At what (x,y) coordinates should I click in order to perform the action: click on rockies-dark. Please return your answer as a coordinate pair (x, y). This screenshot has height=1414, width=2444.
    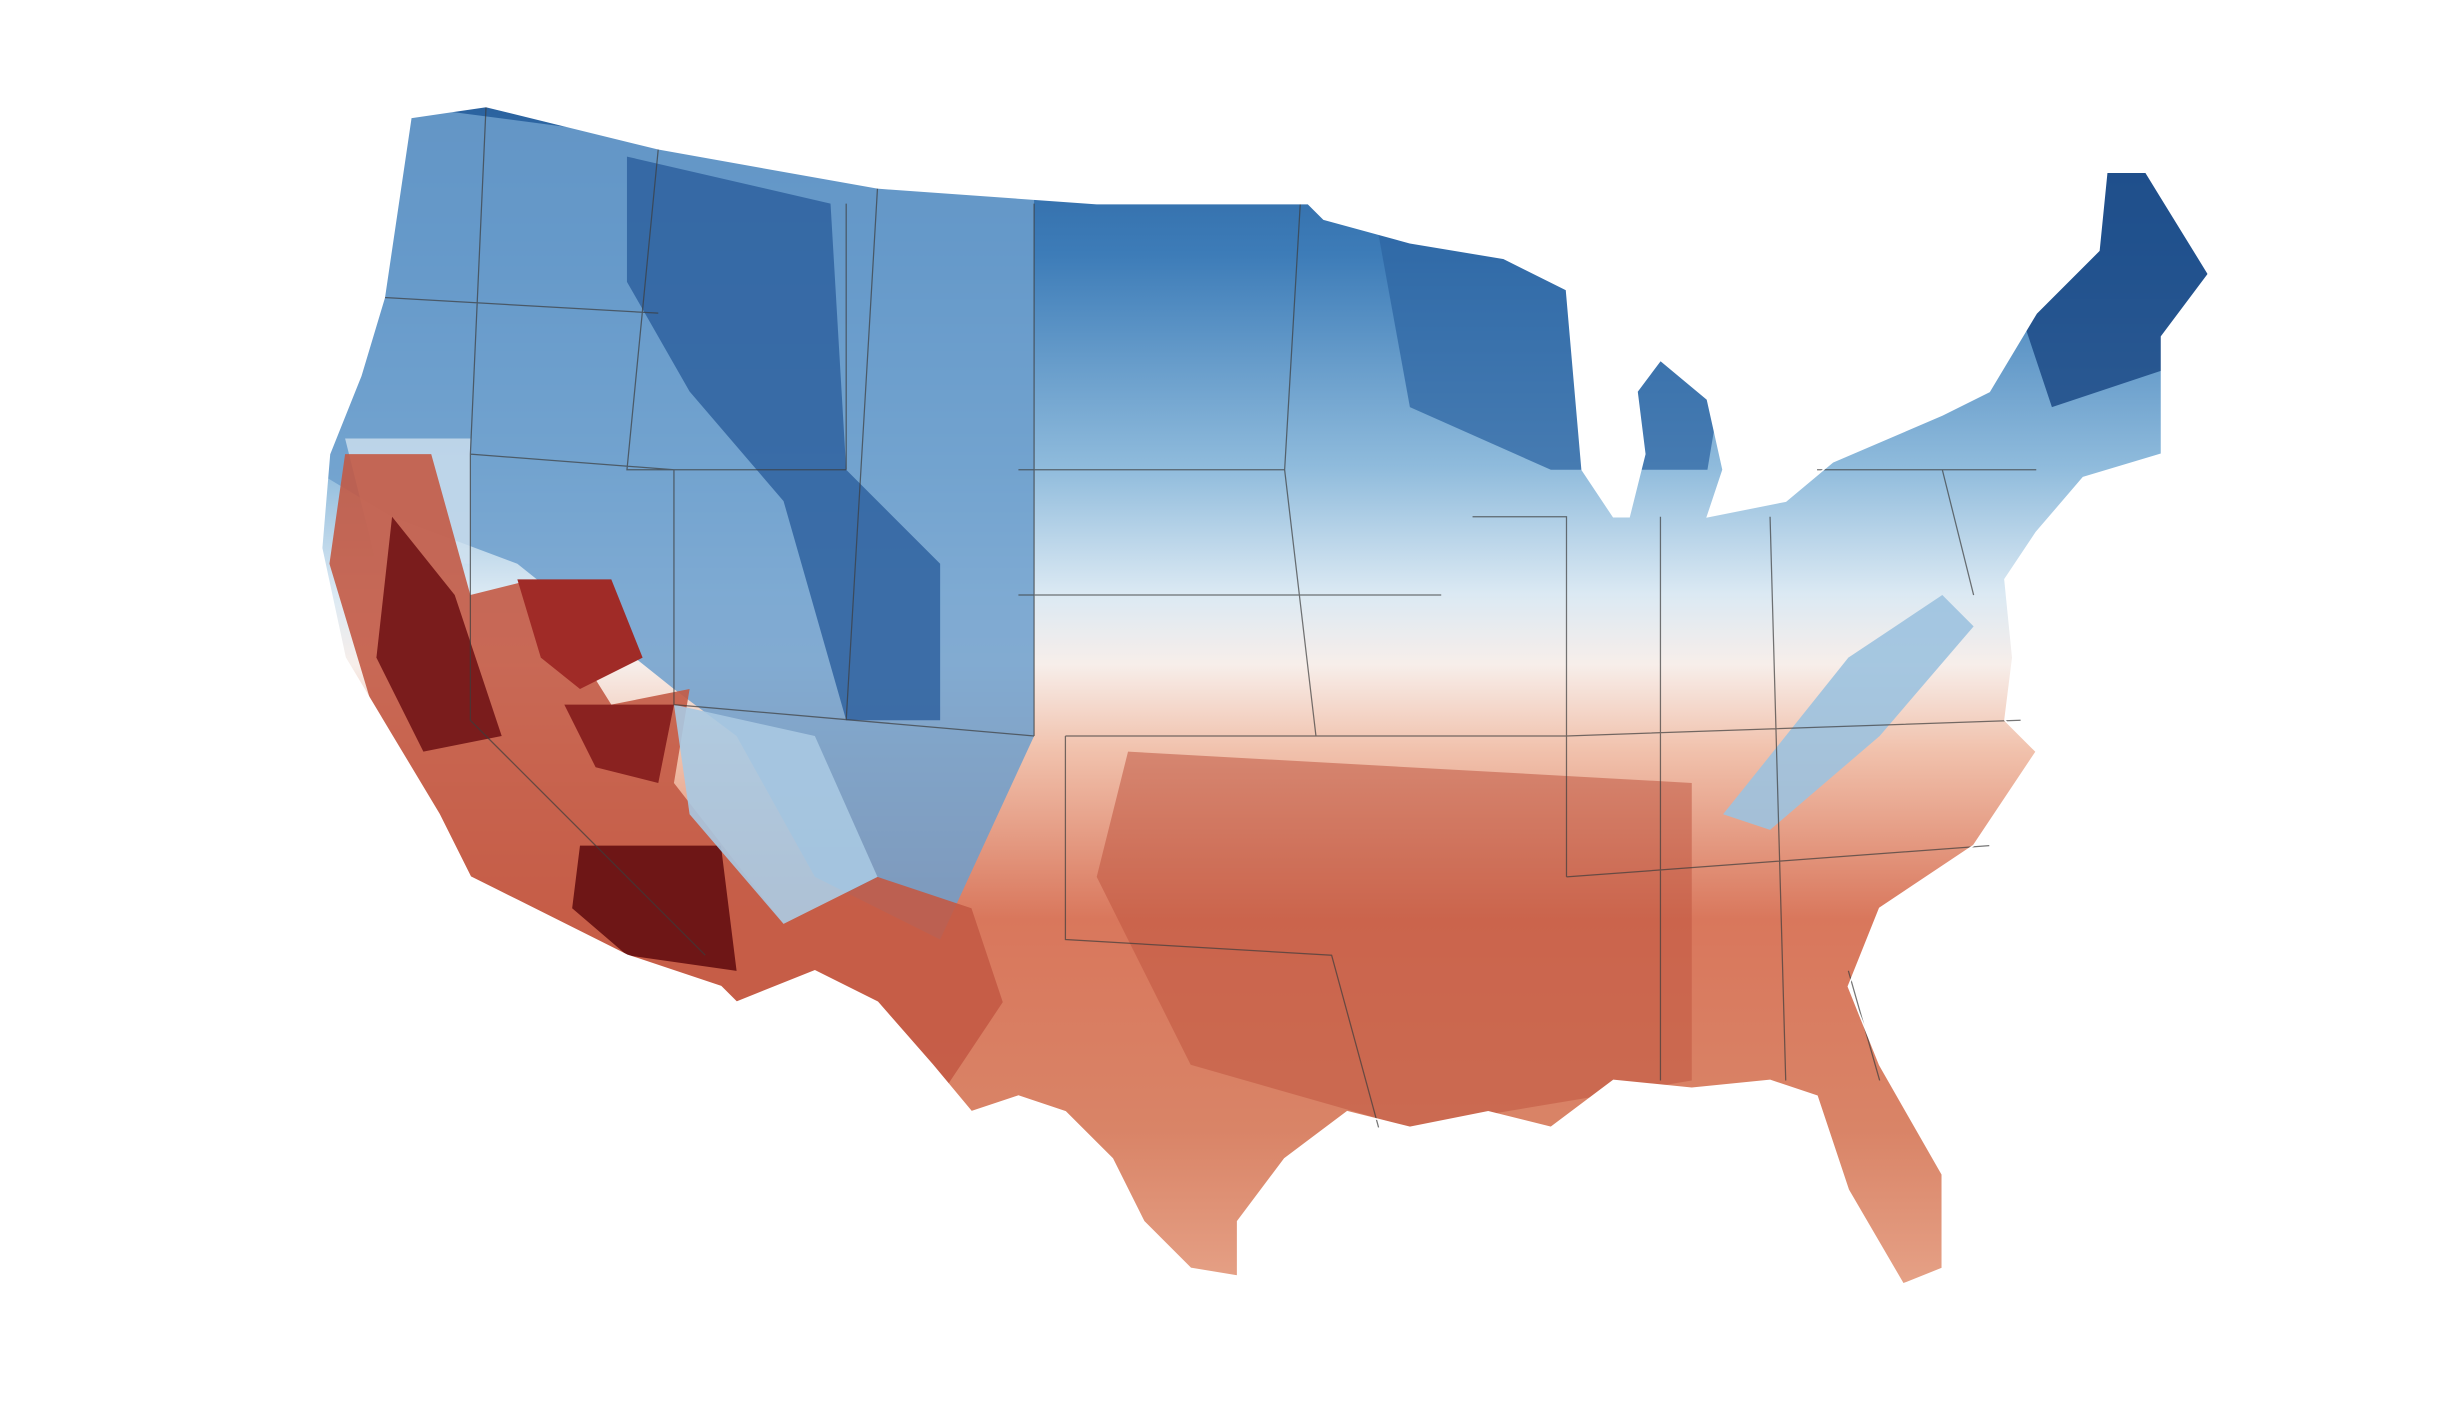
    Looking at the image, I should click on (783, 438).